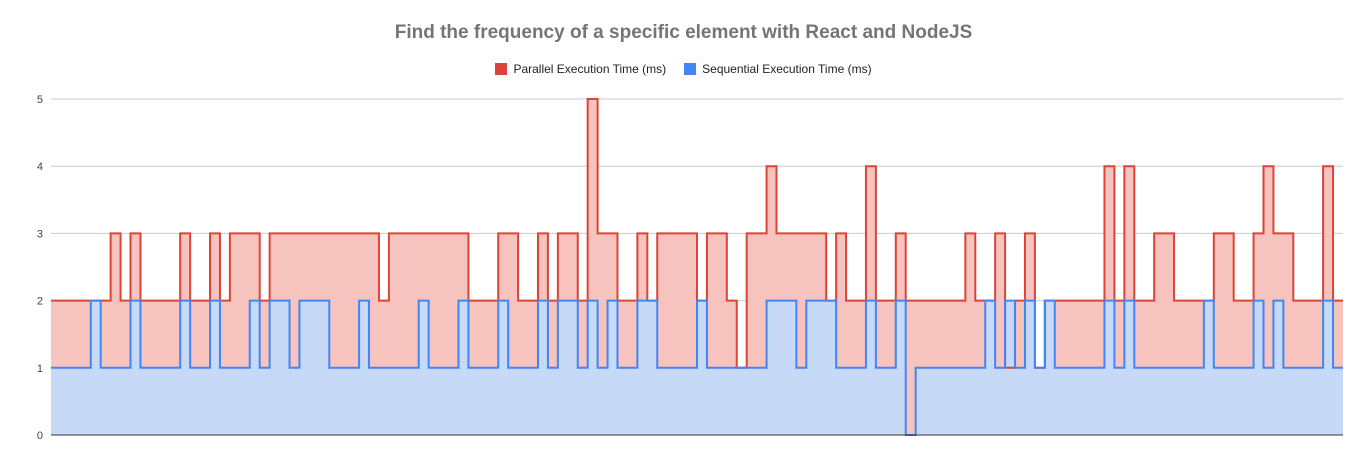 Image resolution: width=1367 pixels, height=466 pixels. Describe the element at coordinates (40, 436) in the screenshot. I see `y-tick-label-0: 0` at that location.